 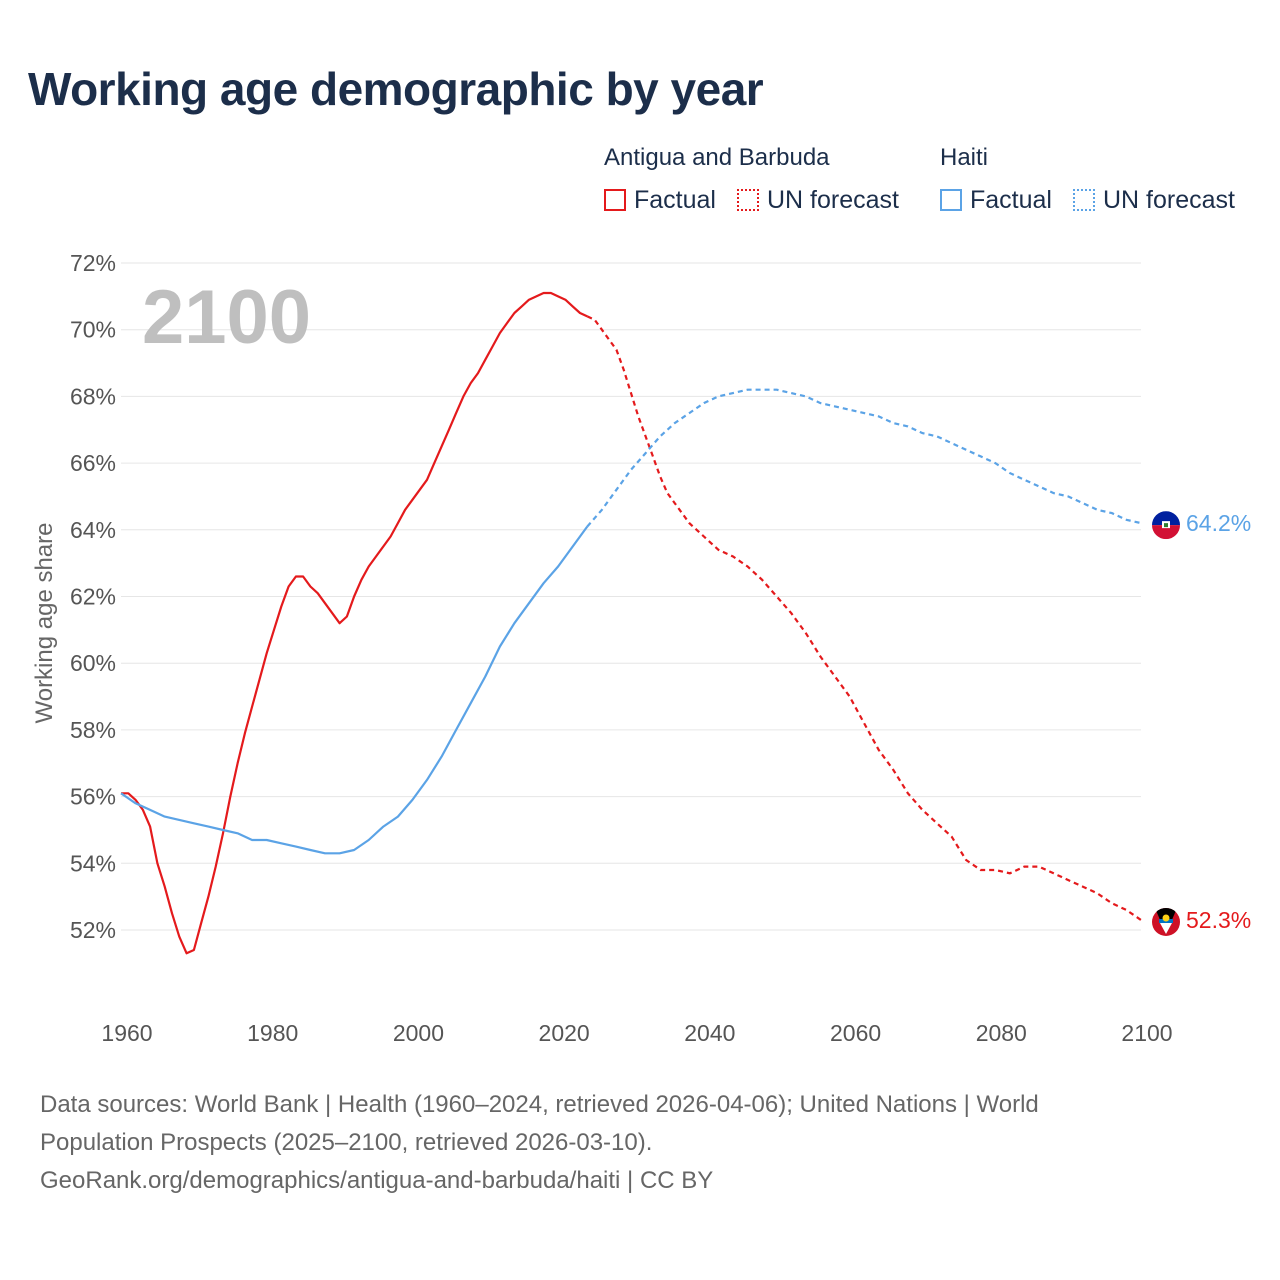 I want to click on legend-haiti-factual: Factual, so click(x=996, y=200).